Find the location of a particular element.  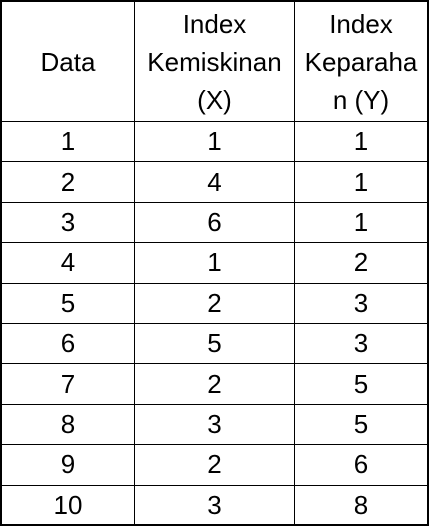

header-index-kemiskinan: Index Kemiskinan (X) is located at coordinates (215, 61).